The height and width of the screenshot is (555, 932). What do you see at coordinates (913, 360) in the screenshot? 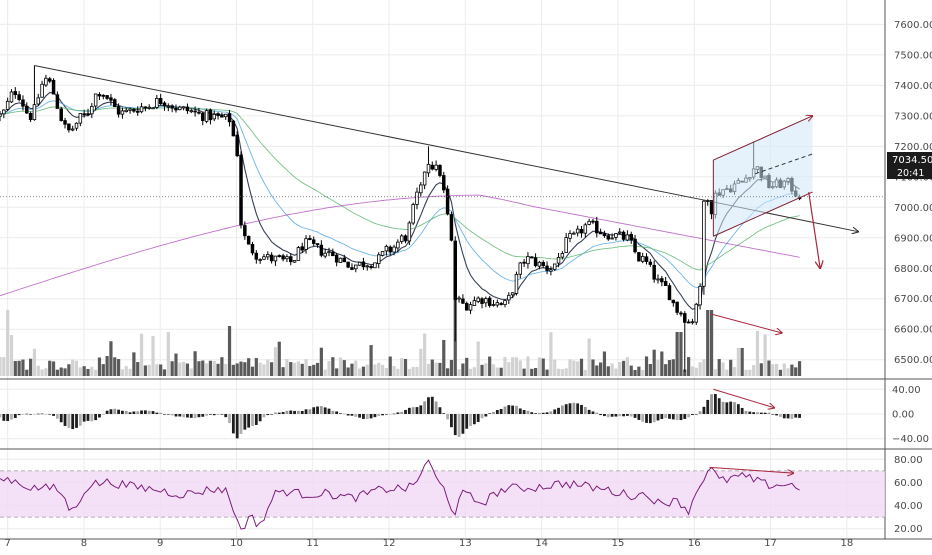
I see `price-tick-label: 6500.00` at bounding box center [913, 360].